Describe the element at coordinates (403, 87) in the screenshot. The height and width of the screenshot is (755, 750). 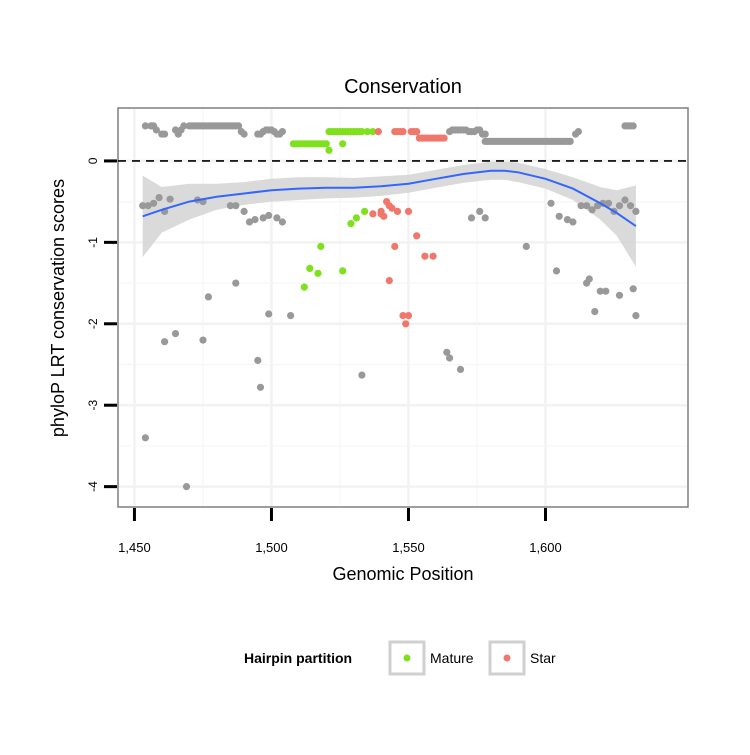
I see `chart-title: Conservation` at that location.